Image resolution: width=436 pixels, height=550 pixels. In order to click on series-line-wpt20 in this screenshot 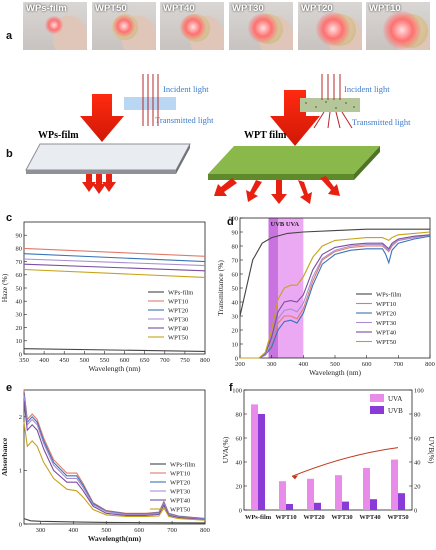, I will do `click(114, 258)`.